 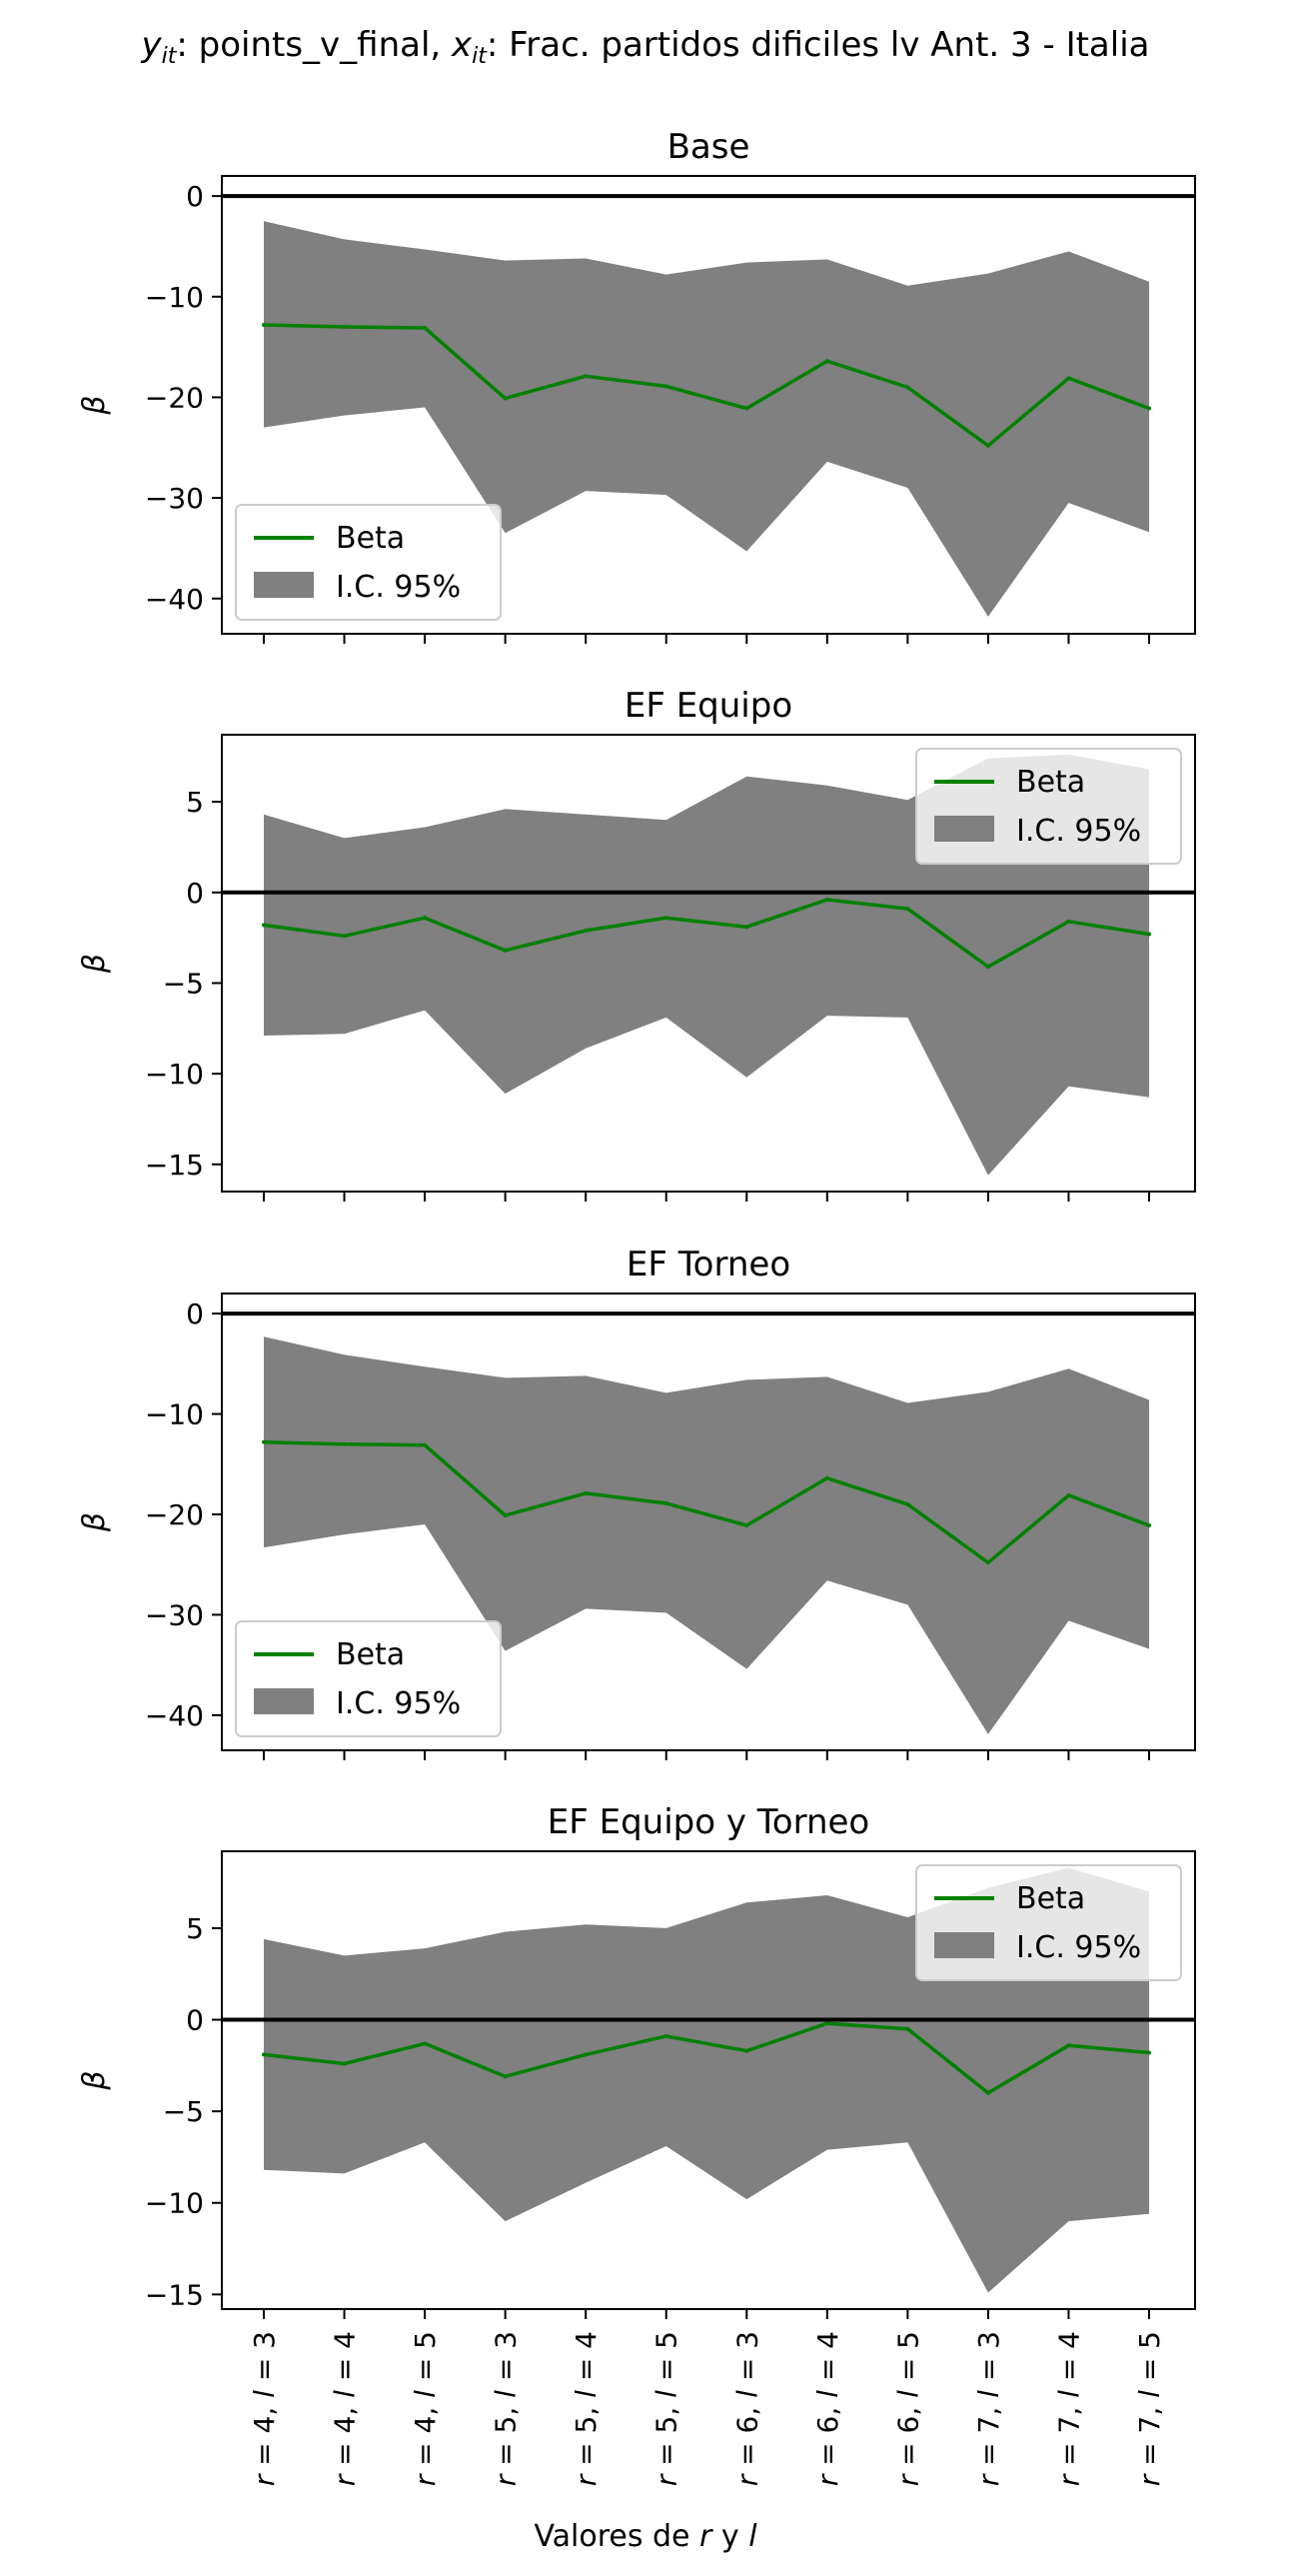 I want to click on x-tick-label: r = 7, l = 5, so click(x=1149, y=2408).